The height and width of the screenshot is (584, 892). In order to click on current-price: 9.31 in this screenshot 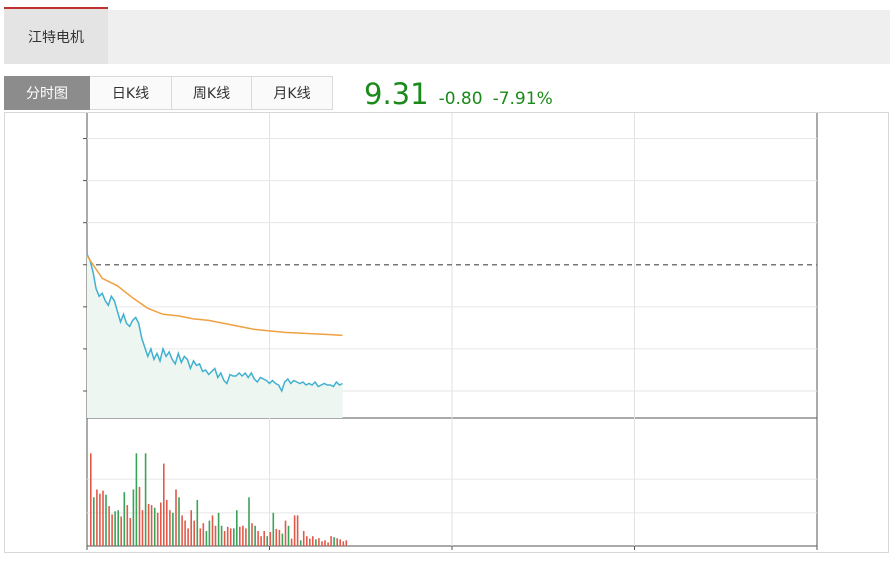, I will do `click(396, 94)`.